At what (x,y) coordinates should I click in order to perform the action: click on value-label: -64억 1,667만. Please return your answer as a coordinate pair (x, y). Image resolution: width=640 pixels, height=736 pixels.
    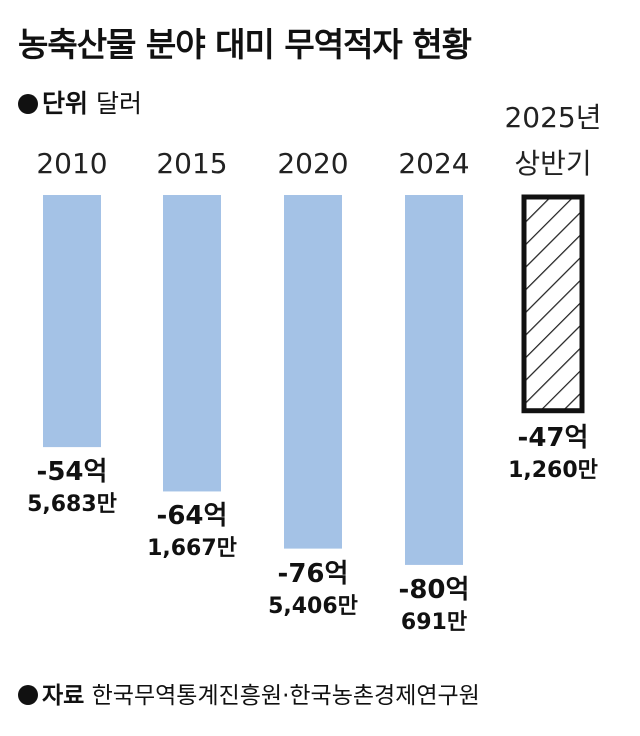
    Looking at the image, I should click on (192, 532).